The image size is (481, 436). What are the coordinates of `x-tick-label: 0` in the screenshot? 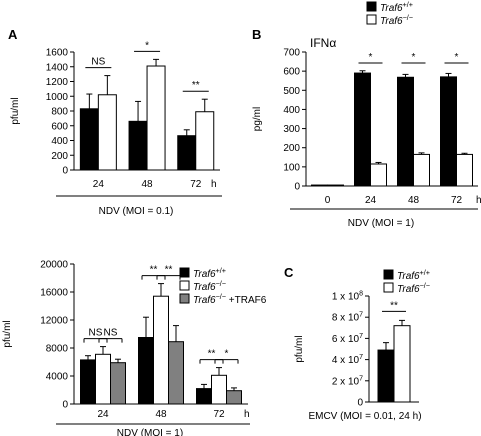 It's located at (328, 200).